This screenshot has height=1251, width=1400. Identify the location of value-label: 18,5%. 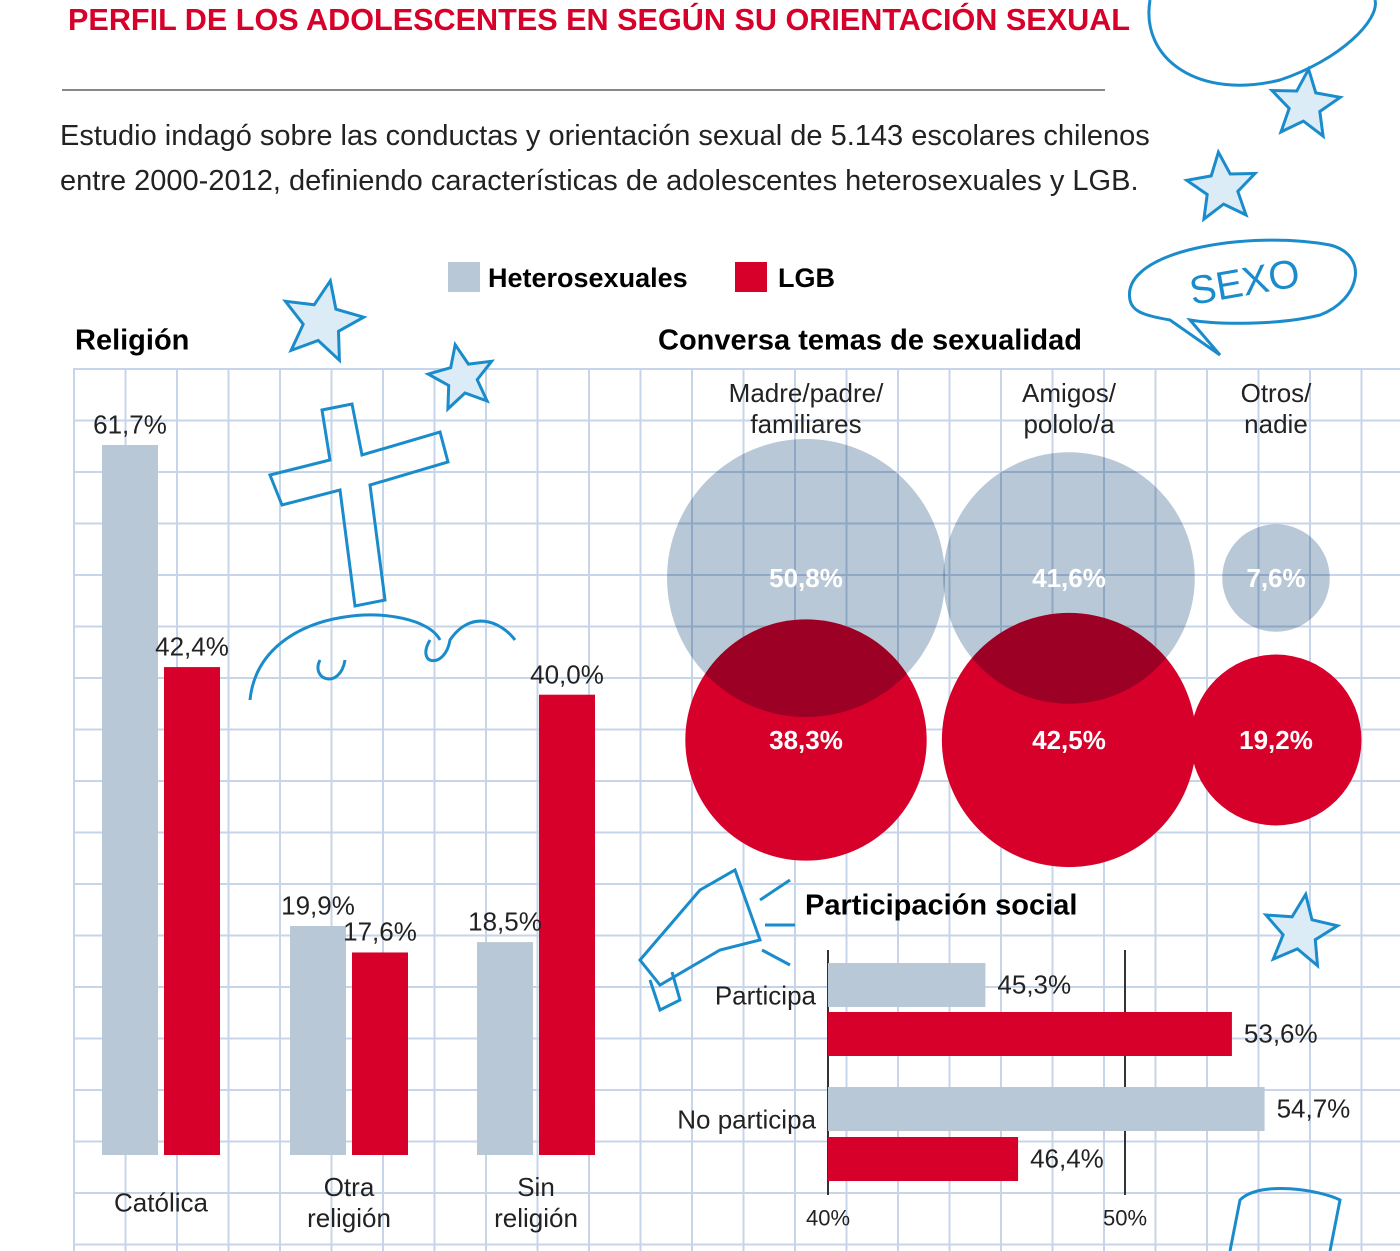
(505, 921).